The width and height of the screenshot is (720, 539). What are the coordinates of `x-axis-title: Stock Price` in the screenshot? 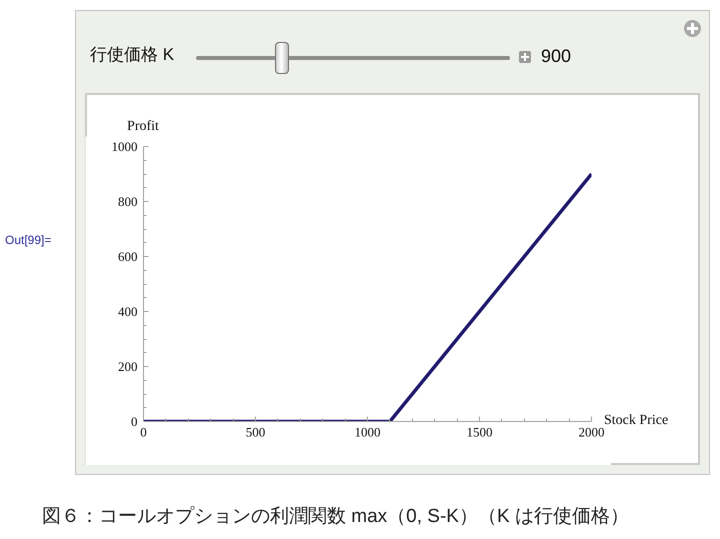 It's located at (636, 421).